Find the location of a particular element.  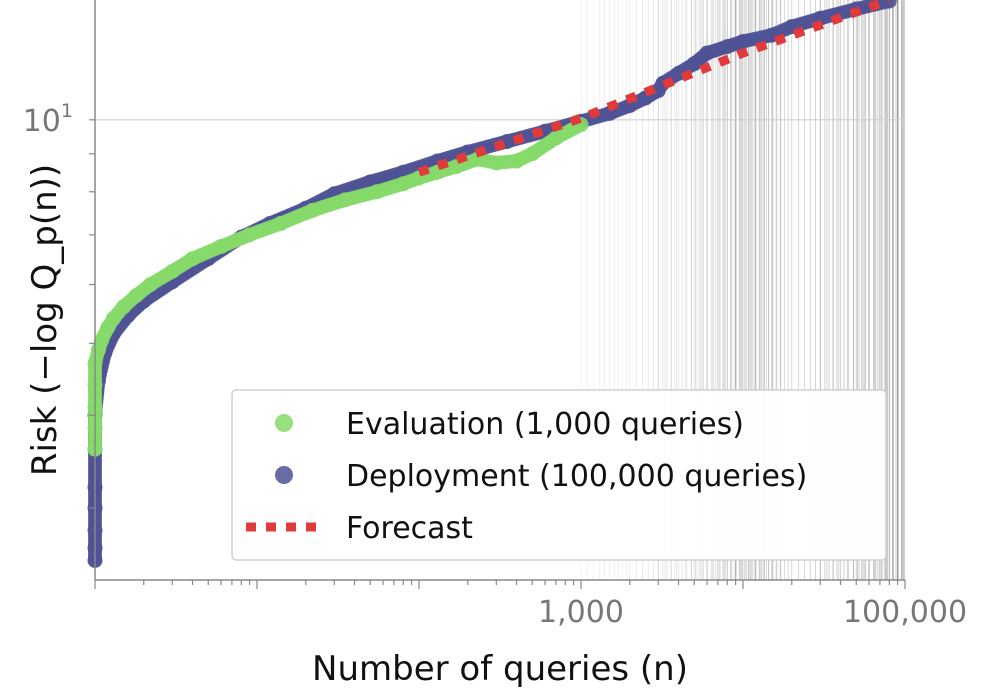

legend-label: Forecast is located at coordinates (409, 528).